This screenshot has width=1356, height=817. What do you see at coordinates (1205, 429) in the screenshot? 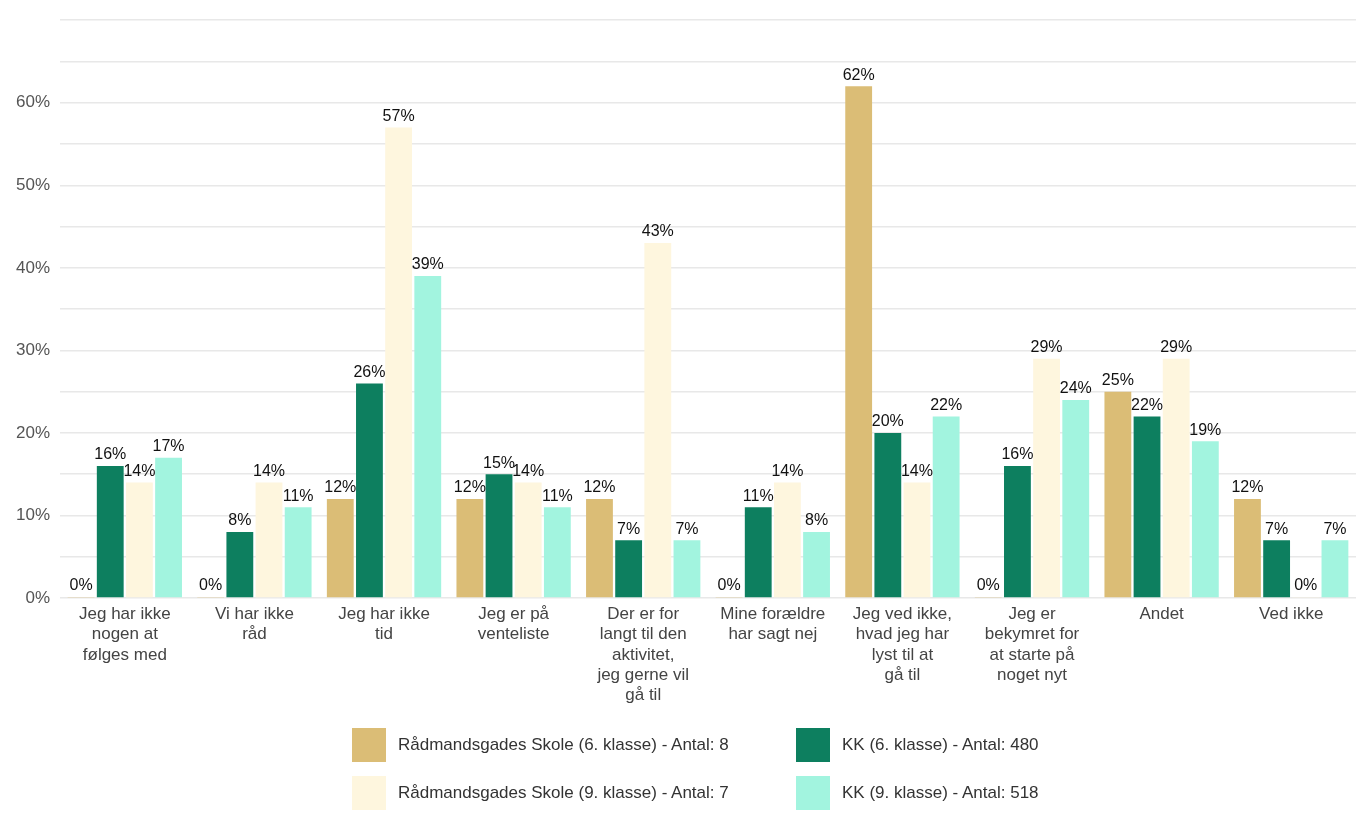
I see `data-label: 19%` at bounding box center [1205, 429].